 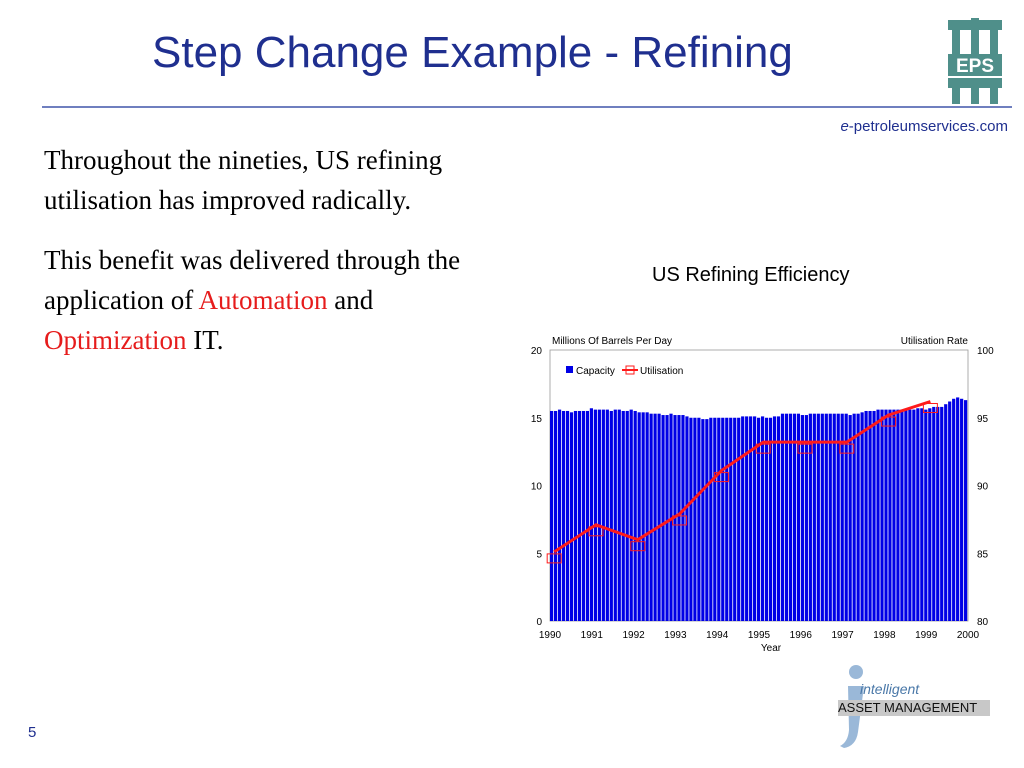 I want to click on x-tick-label: 1994, so click(x=717, y=635).